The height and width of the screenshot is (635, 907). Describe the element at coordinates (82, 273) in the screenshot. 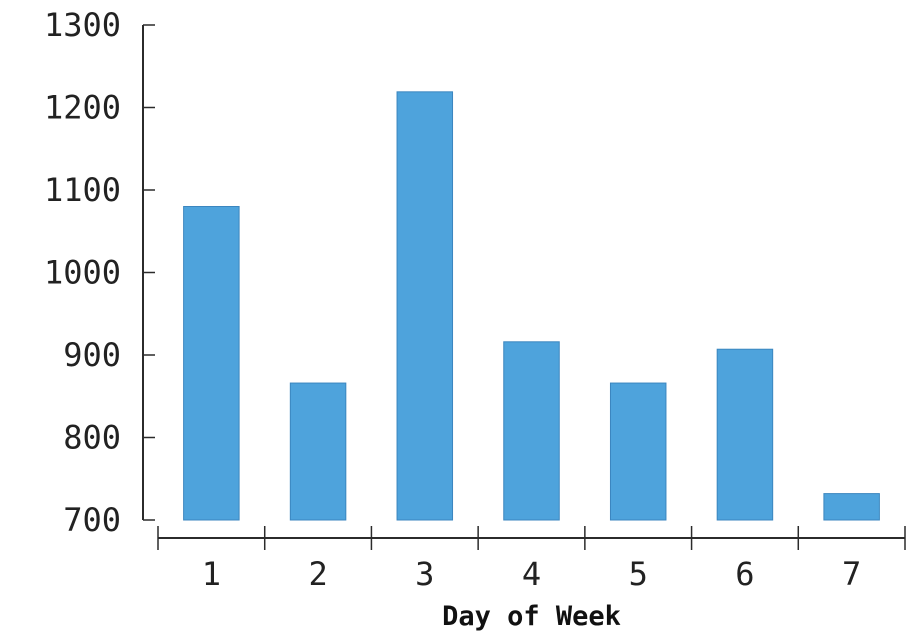

I see `y-tick-label: 1000` at that location.